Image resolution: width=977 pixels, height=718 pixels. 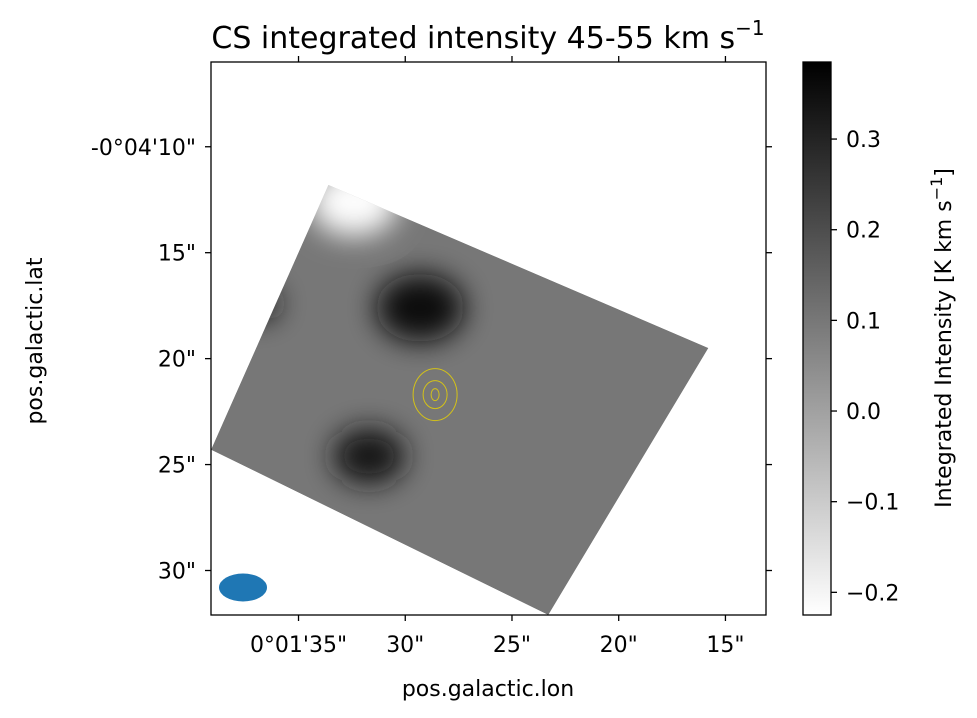 What do you see at coordinates (177, 254) in the screenshot?
I see `y-tick-label: 15"` at bounding box center [177, 254].